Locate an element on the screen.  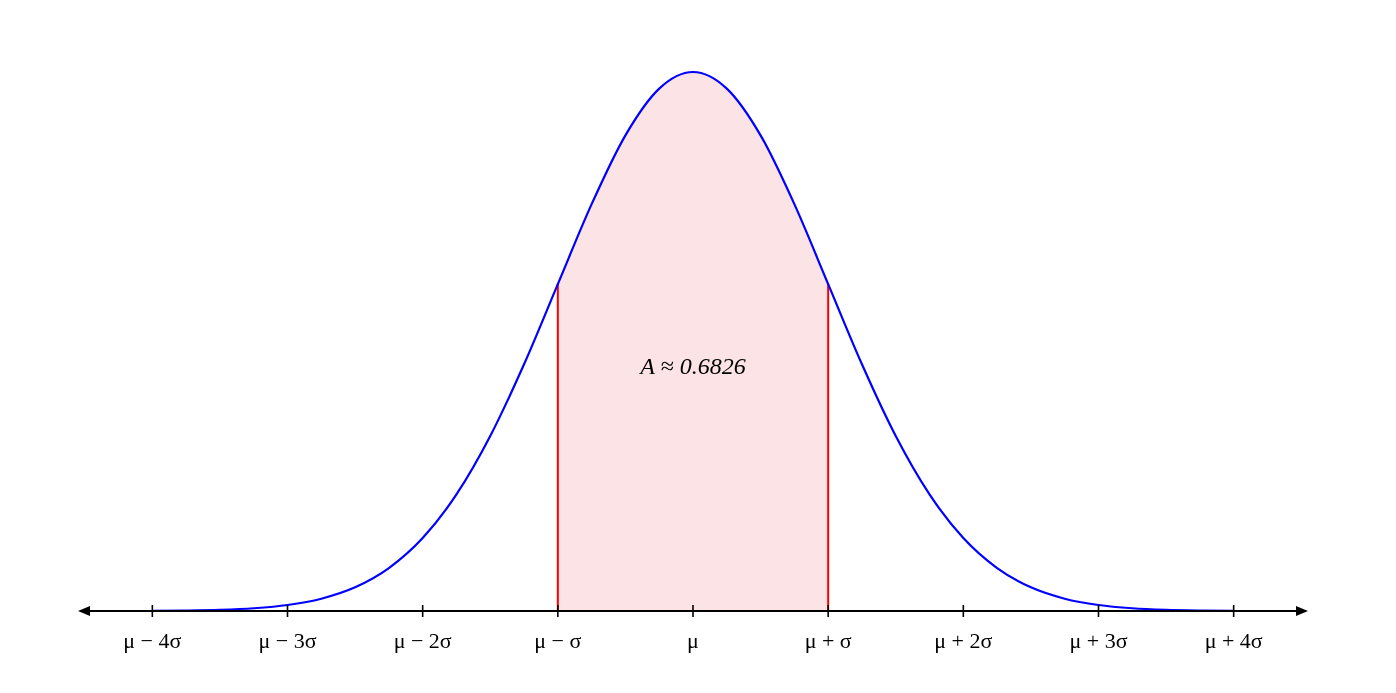
x-tick-label: μ − 4σ is located at coordinates (152, 640).